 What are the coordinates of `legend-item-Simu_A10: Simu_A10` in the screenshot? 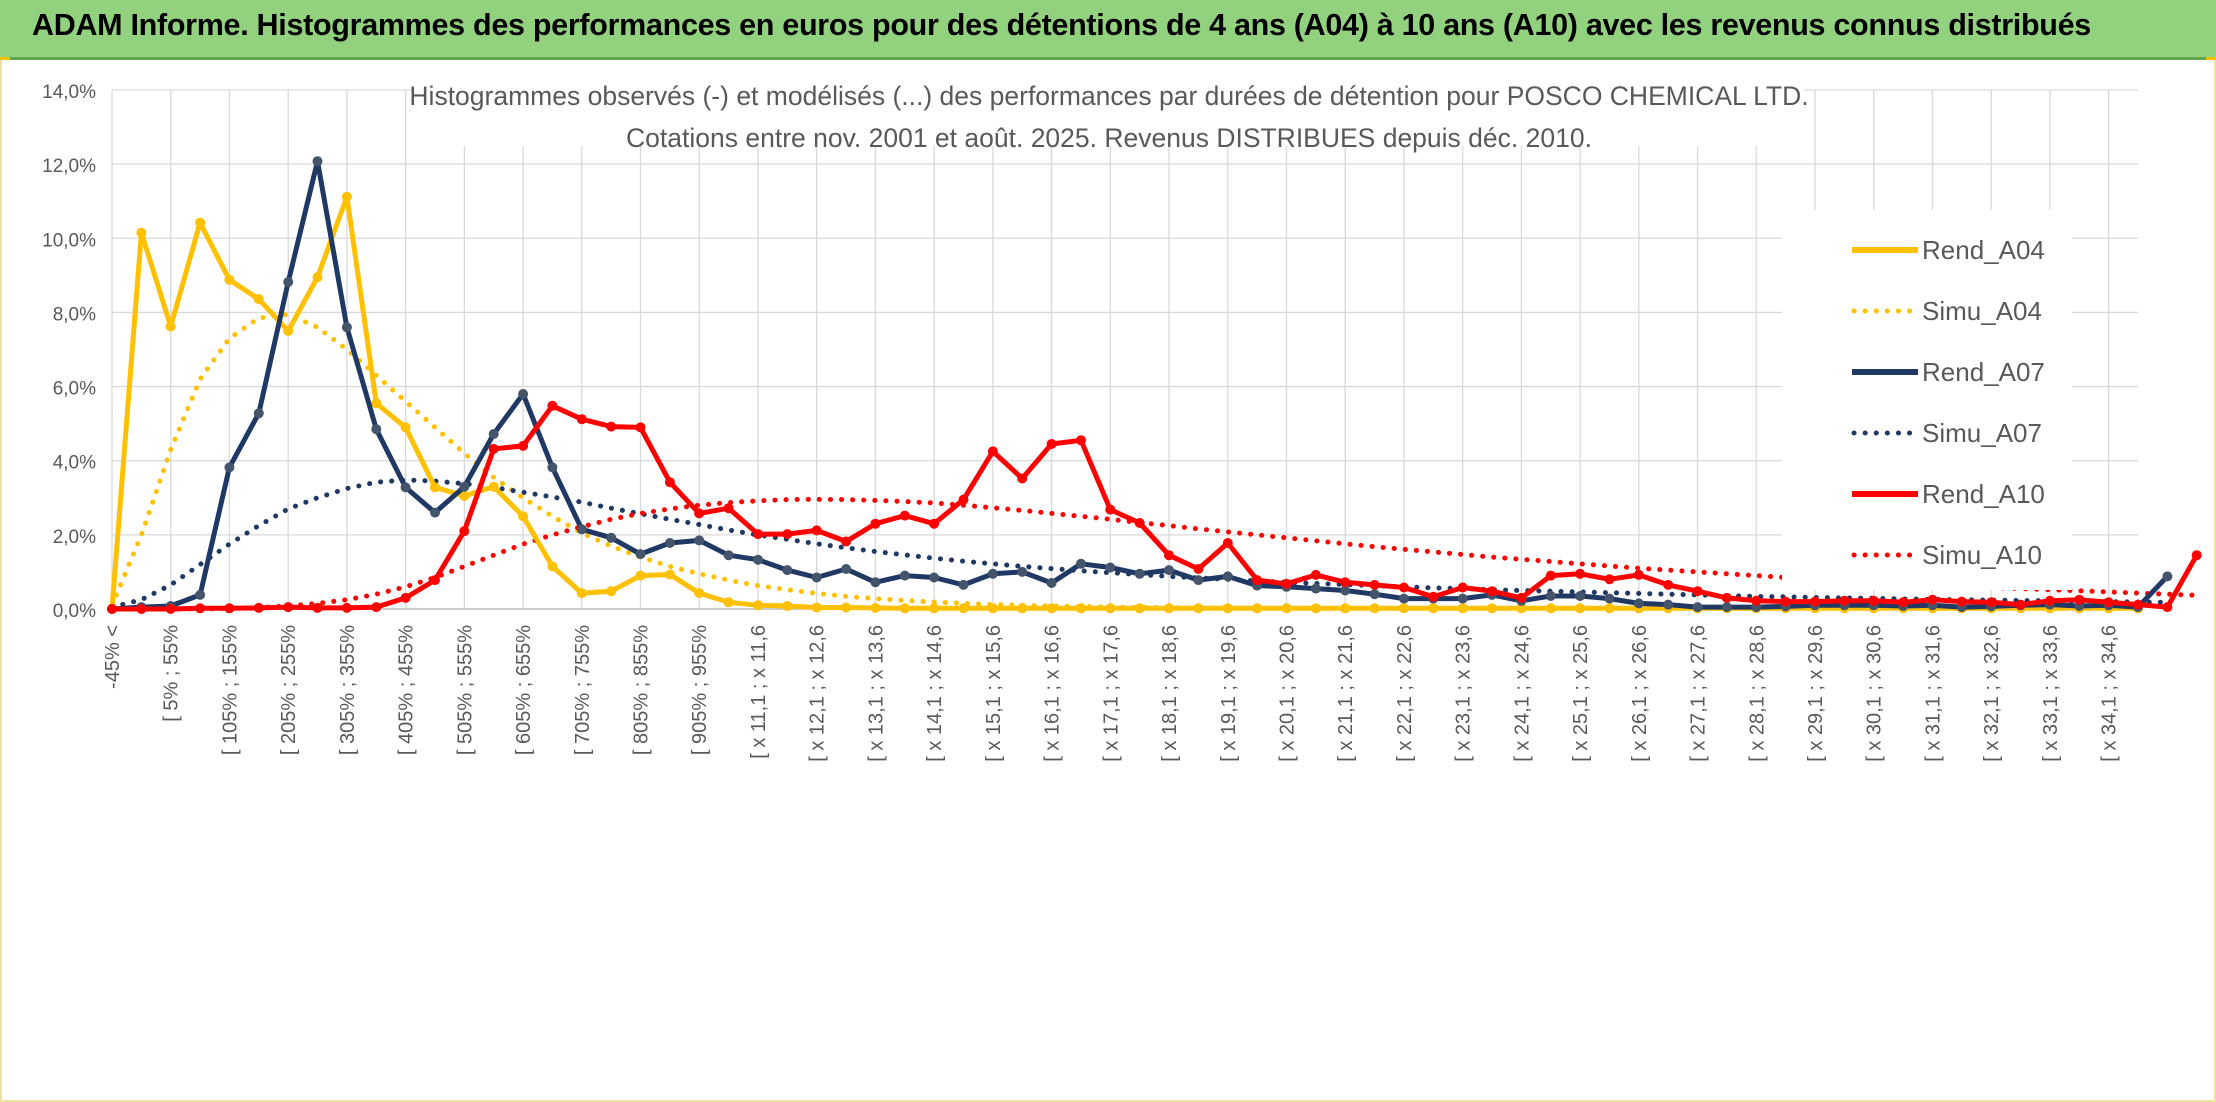 It's located at (1946, 555).